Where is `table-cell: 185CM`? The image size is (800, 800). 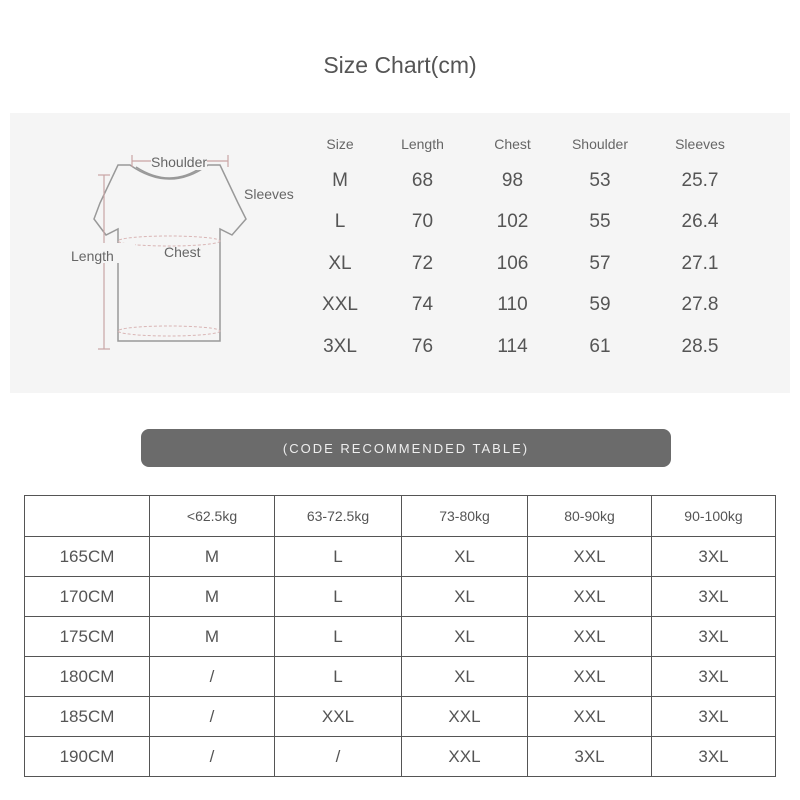
table-cell: 185CM is located at coordinates (87, 716).